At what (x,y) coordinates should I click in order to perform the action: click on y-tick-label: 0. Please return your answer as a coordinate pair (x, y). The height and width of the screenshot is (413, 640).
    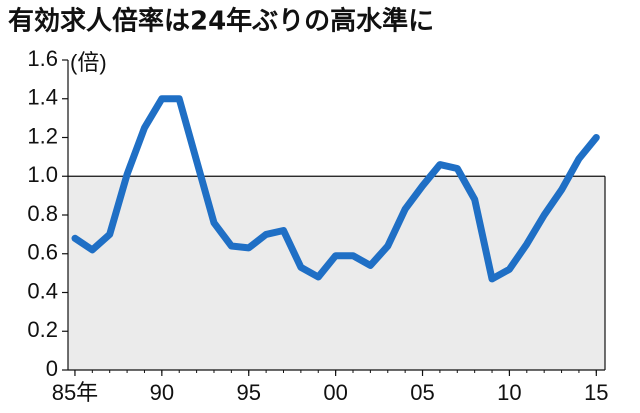
    Looking at the image, I should click on (52, 368).